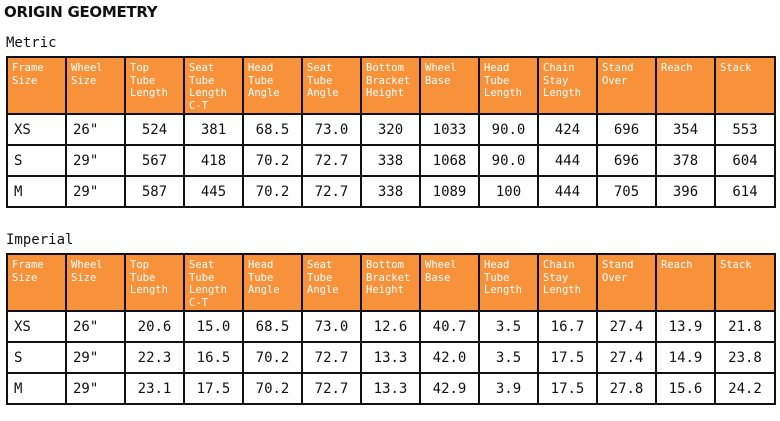 This screenshot has height=421, width=780. I want to click on column-header: Head Tube Angle, so click(272, 85).